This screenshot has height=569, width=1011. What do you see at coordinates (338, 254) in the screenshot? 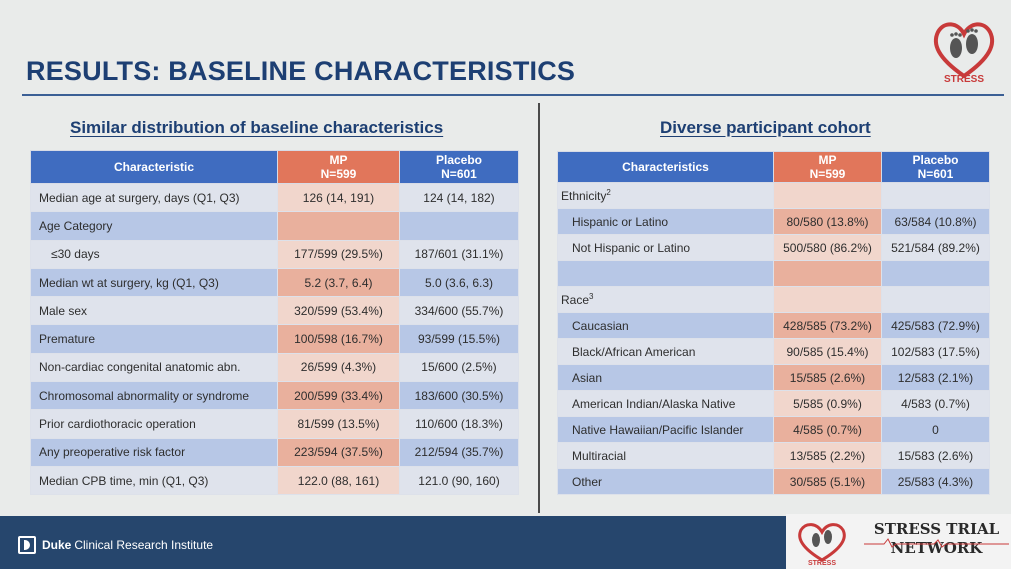
I see `mp-value: 177/599 (29.5%)` at bounding box center [338, 254].